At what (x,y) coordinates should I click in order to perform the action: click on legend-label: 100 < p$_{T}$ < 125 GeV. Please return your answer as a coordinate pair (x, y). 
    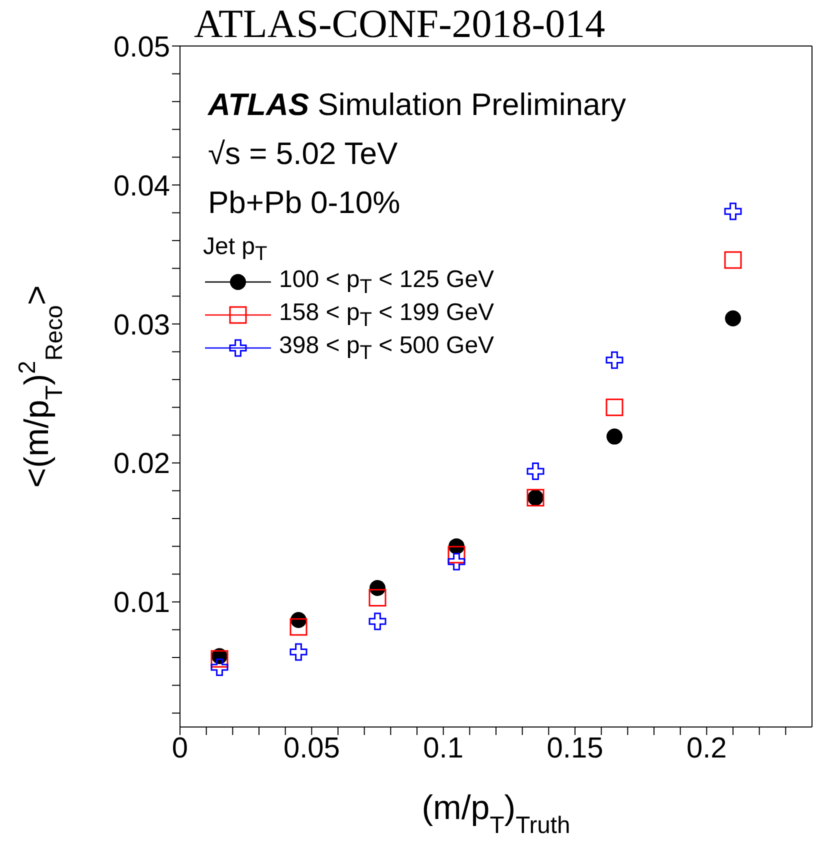
    Looking at the image, I should click on (386, 282).